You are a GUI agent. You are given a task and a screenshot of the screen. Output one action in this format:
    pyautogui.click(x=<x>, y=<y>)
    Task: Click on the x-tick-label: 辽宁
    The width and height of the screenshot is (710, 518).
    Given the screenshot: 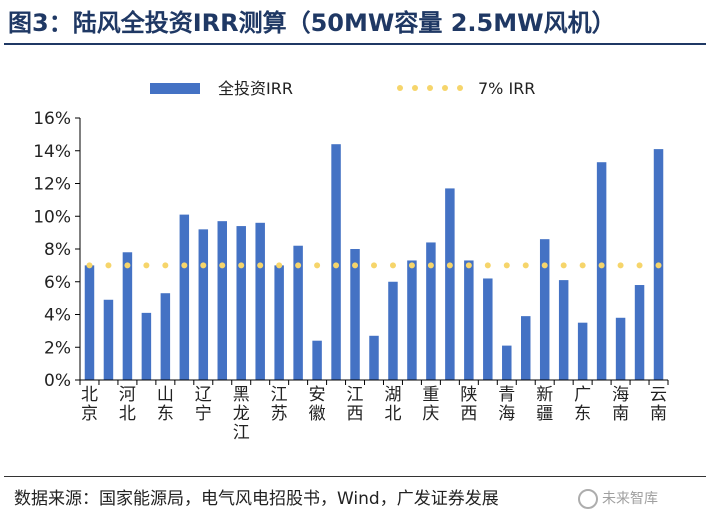 What is the action you would take?
    pyautogui.click(x=203, y=404)
    